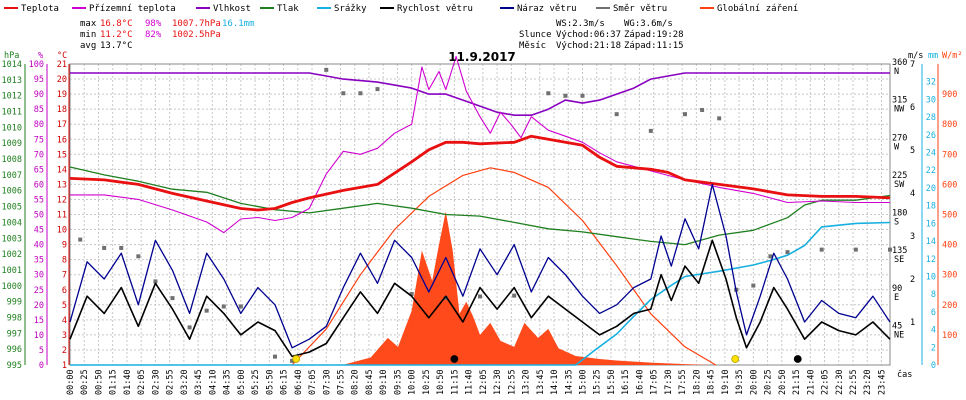 The height and width of the screenshot is (400, 966). I want to click on tick-rain: 10, so click(931, 277).